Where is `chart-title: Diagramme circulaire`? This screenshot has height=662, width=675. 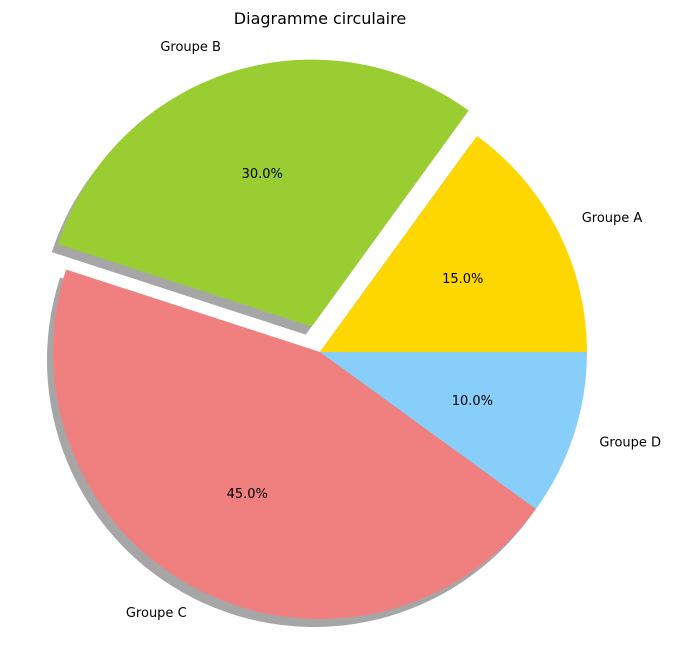 chart-title: Diagramme circulaire is located at coordinates (320, 18).